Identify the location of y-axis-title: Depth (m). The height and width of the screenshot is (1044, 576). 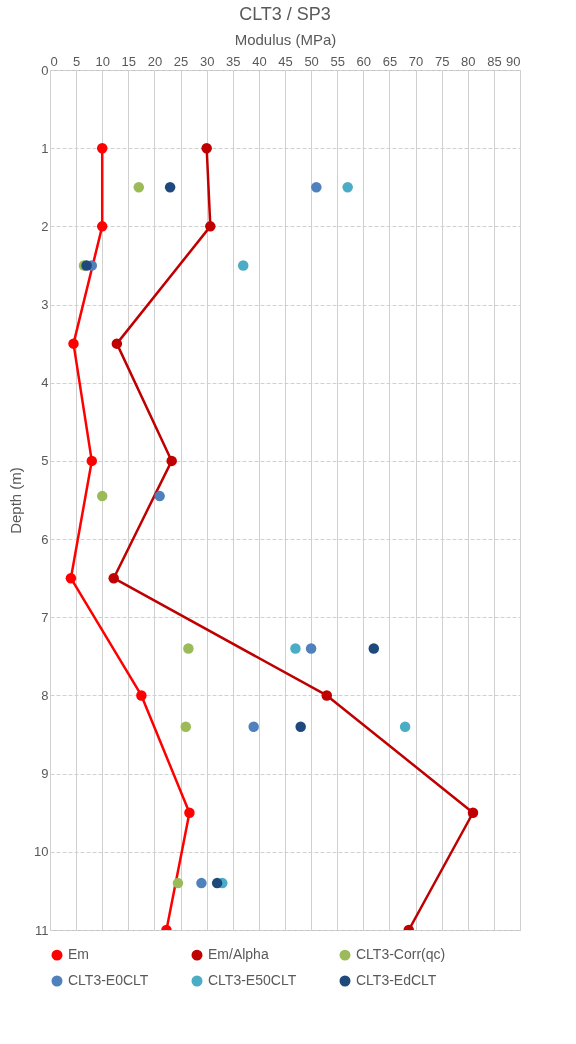
(16, 500).